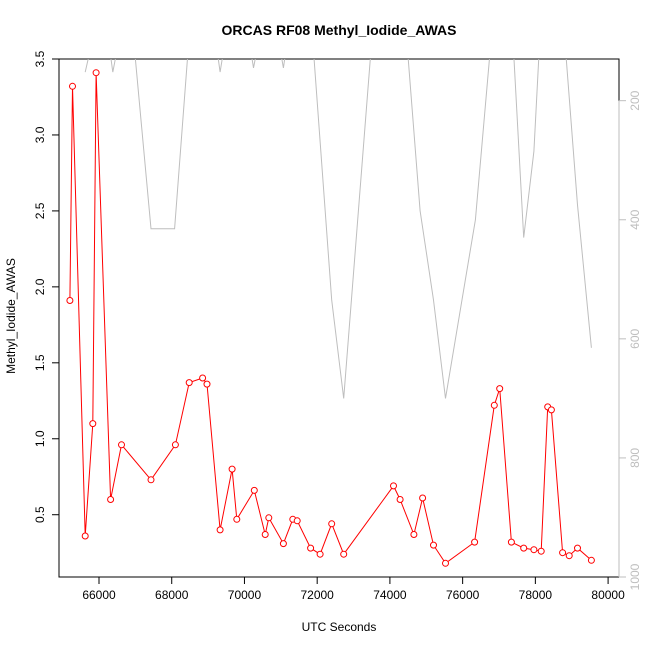 The image size is (650, 650). Describe the element at coordinates (40, 210) in the screenshot. I see `y-tick-label: 2.5` at that location.